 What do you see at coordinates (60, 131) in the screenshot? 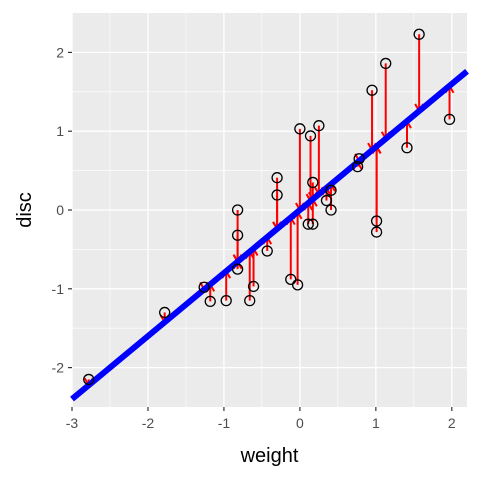
I see `y-tick-label: 1` at bounding box center [60, 131].